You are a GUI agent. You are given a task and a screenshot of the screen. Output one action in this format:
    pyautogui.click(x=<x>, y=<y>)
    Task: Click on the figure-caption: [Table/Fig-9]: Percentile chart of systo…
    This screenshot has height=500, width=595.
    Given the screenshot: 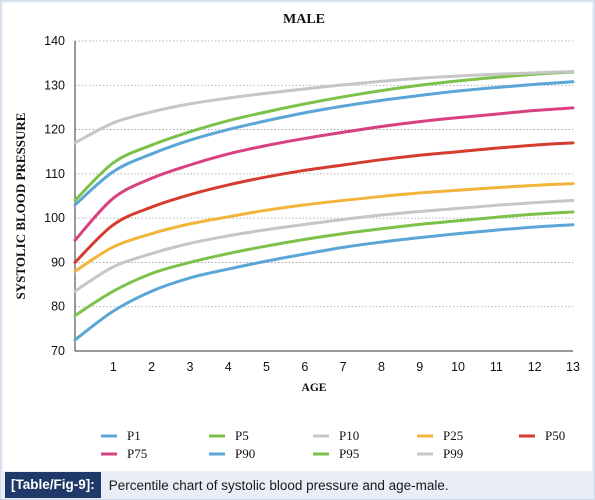 What is the action you would take?
    pyautogui.click(x=297, y=485)
    